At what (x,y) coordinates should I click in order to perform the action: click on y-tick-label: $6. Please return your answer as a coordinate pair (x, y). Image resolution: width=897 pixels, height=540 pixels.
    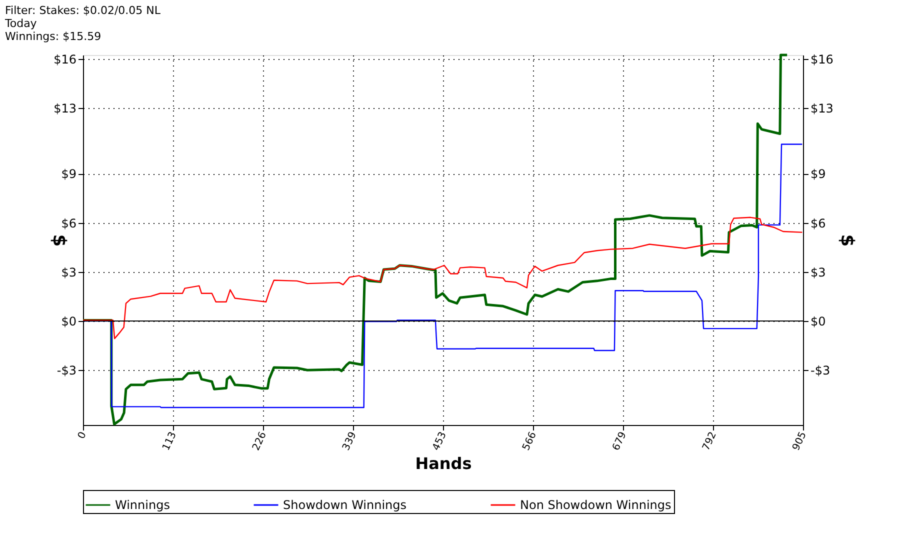
    Looking at the image, I should click on (68, 223).